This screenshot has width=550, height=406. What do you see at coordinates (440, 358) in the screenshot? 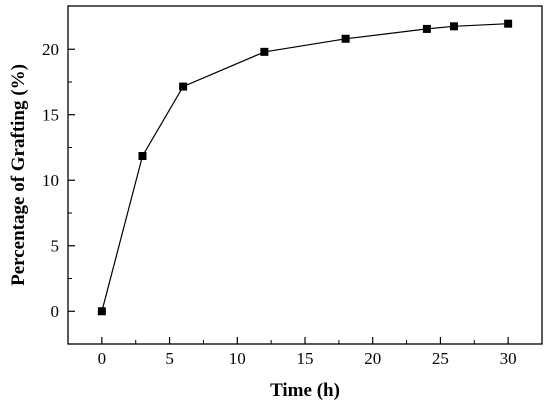
I see `x-tick-label: 25` at bounding box center [440, 358].